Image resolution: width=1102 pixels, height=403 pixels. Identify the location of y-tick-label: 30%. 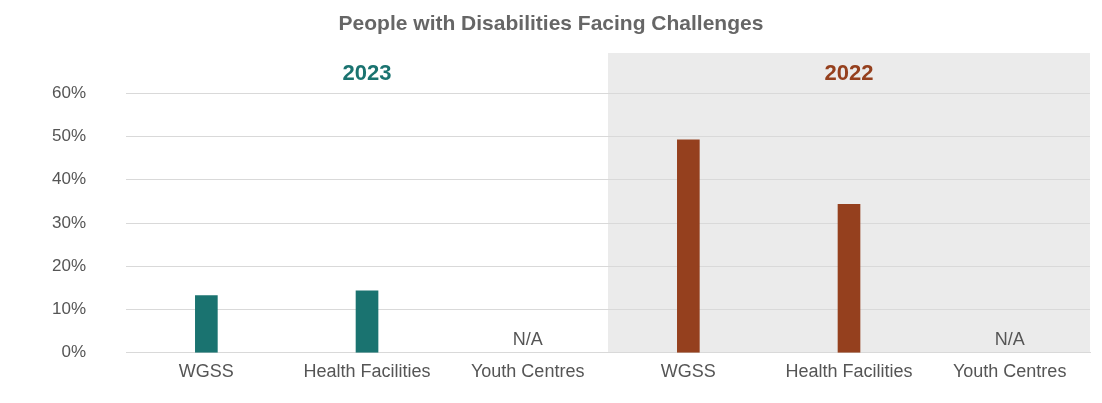
(69, 222).